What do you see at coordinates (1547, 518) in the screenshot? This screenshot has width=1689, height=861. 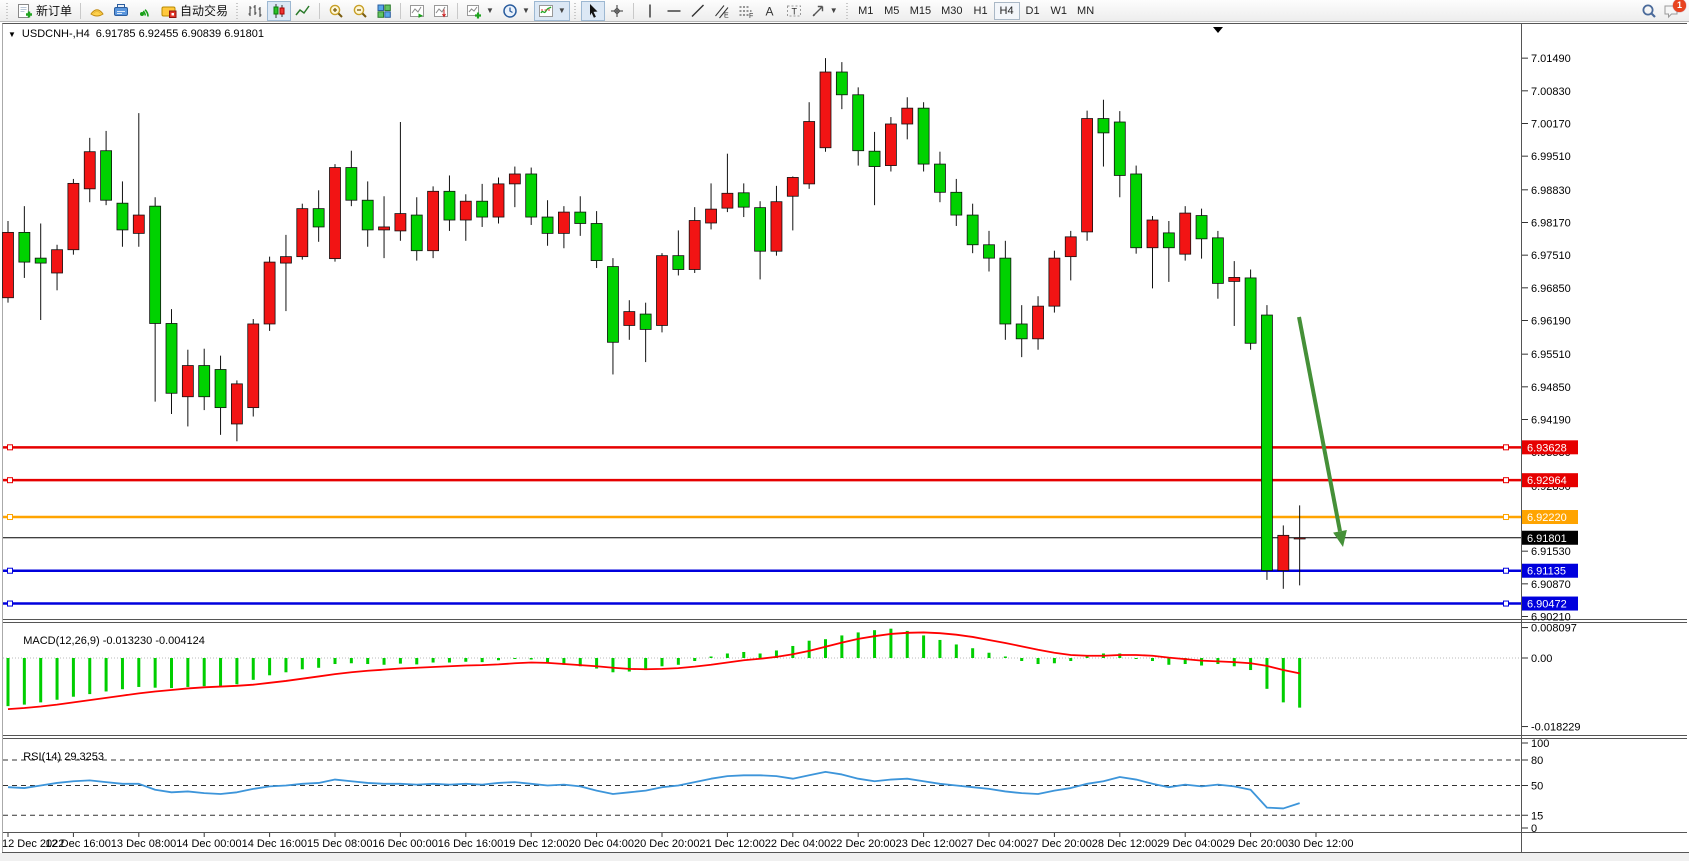 I see `svg-text: 6.92220` at bounding box center [1547, 518].